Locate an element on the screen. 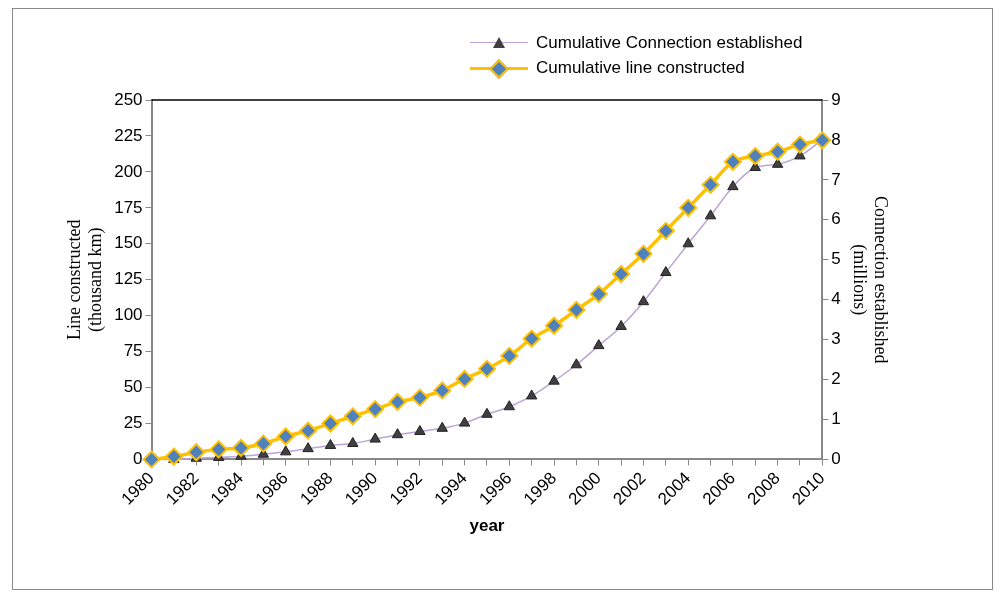 This screenshot has height=596, width=1005. y2-tick-label: 2 is located at coordinates (836, 379).